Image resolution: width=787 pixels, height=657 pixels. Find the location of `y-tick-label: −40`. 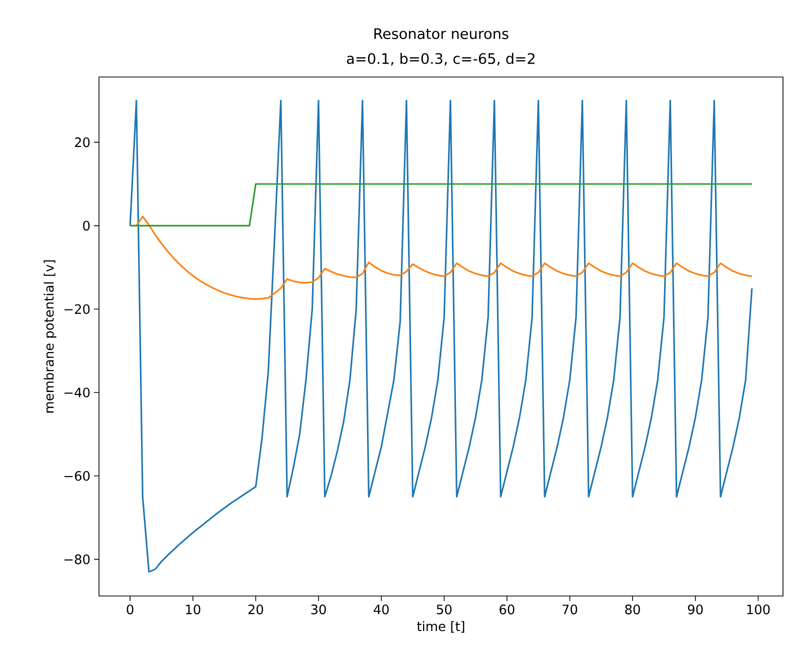

y-tick-label: −40 is located at coordinates (77, 393).